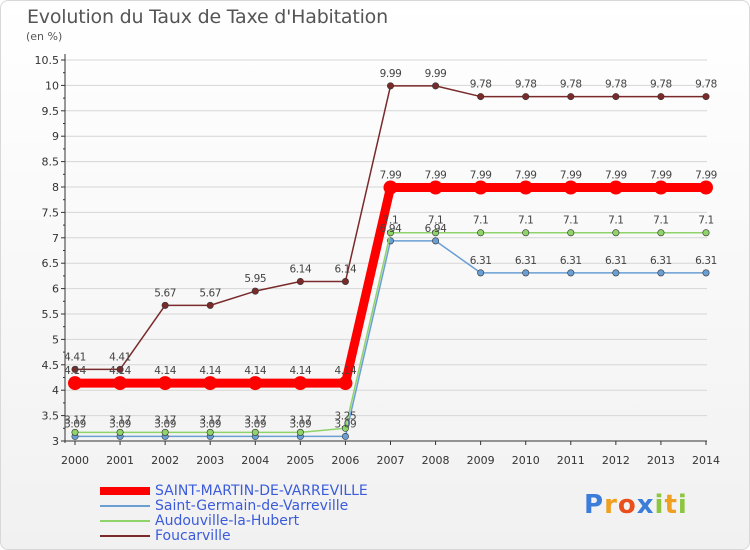 The image size is (750, 550). What do you see at coordinates (51, 162) in the screenshot?
I see `y-tick-label: 8.5` at bounding box center [51, 162].